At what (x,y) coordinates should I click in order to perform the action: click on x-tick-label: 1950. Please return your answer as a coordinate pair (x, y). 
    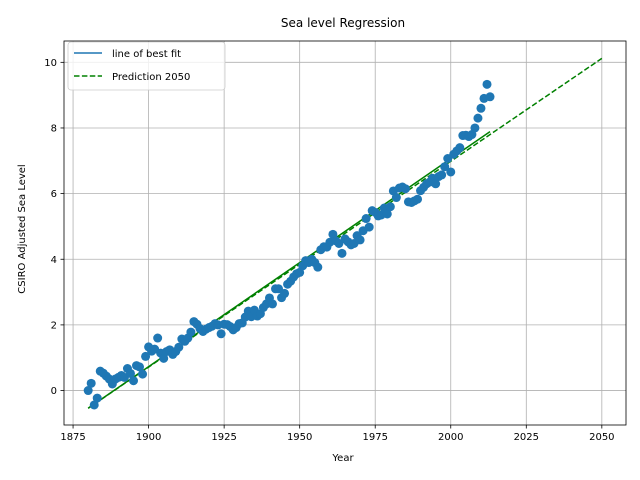
    Looking at the image, I should click on (299, 437).